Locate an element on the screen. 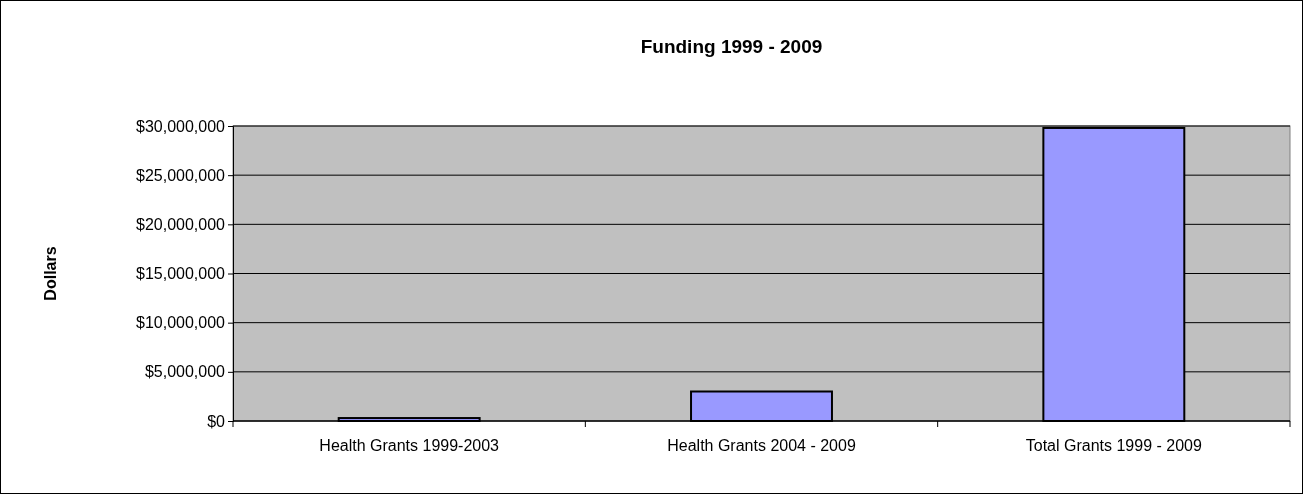  chart-title: Funding 1999 - 2009 is located at coordinates (731, 46).